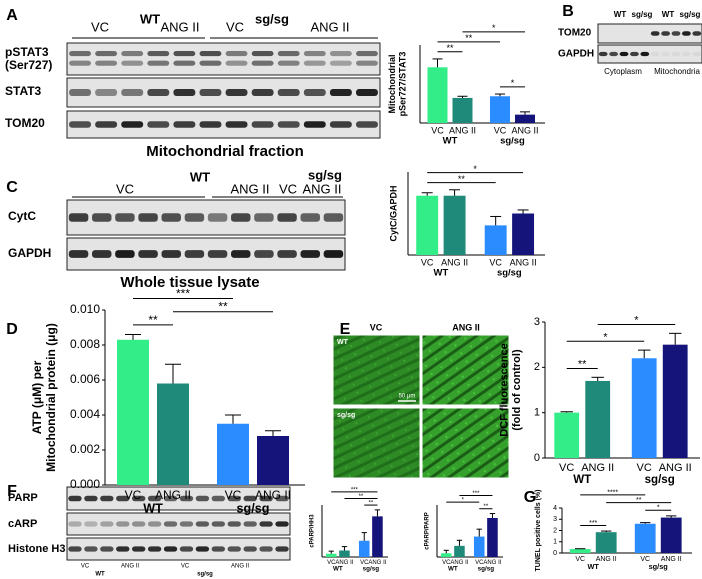  Describe the element at coordinates (555, 519) in the screenshot. I see `y-tick-label: 3` at that location.